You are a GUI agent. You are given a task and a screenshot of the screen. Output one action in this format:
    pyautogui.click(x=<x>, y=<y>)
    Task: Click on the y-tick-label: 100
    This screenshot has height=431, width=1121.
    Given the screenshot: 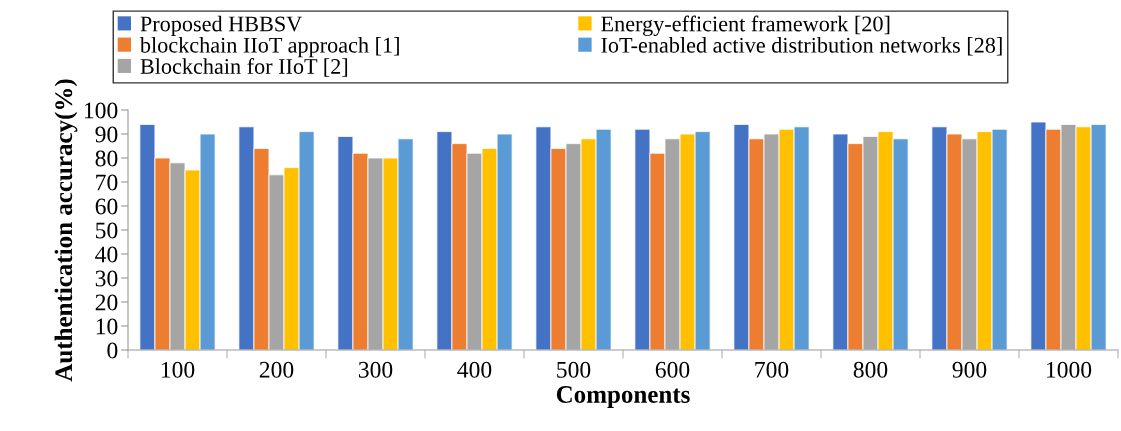 What is the action you would take?
    pyautogui.click(x=101, y=110)
    